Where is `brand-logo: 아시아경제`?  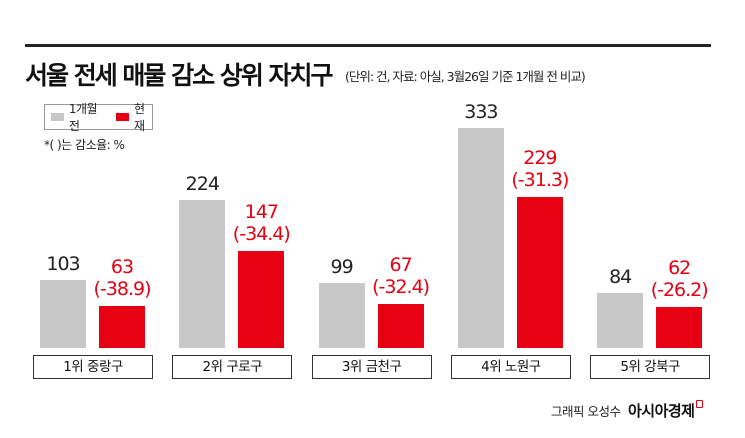 brand-logo: 아시아경제 is located at coordinates (661, 411).